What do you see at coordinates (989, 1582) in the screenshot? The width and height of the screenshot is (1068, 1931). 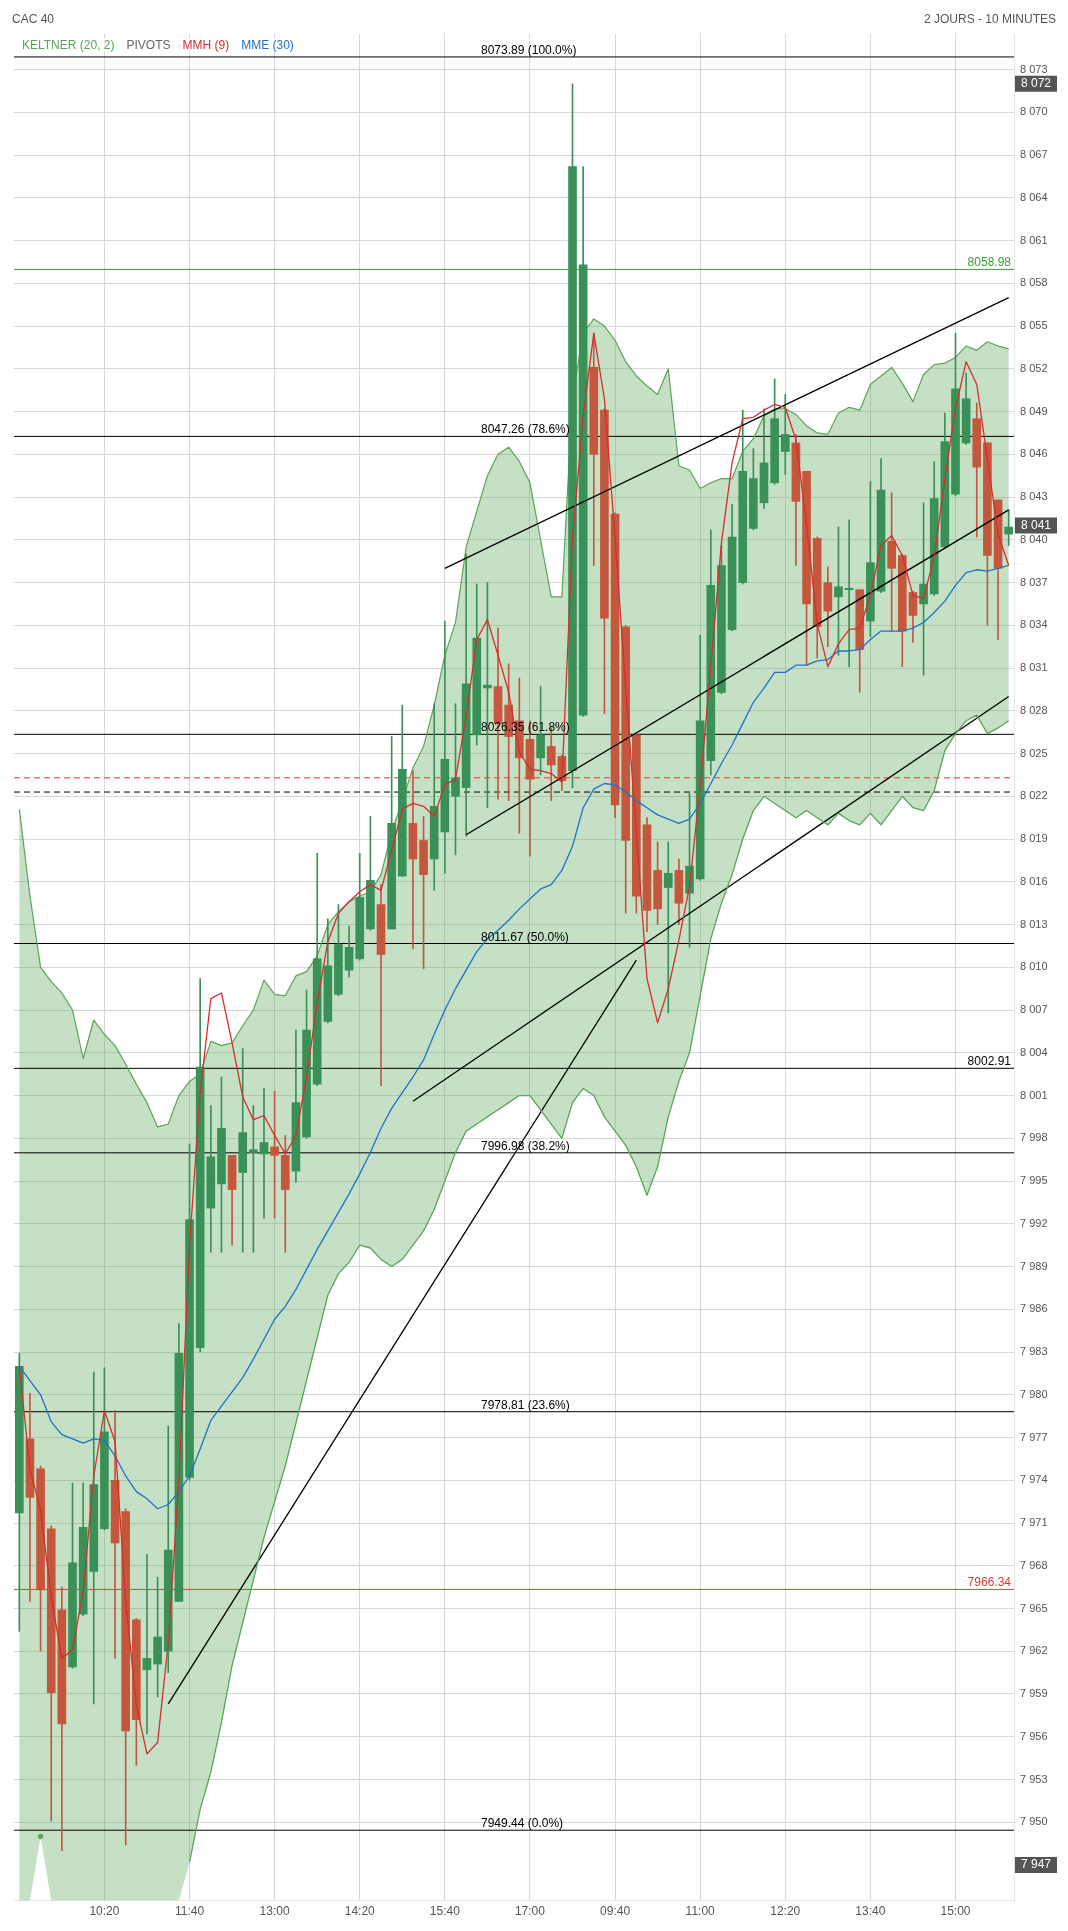 I see `ref-line-label: 7966.34` at bounding box center [989, 1582].